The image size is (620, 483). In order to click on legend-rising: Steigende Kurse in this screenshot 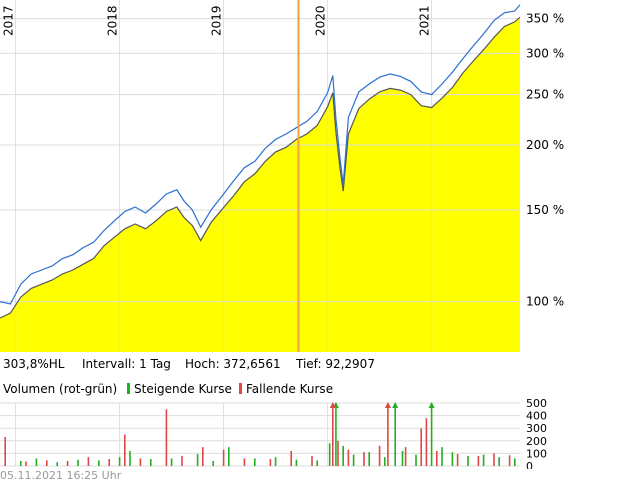, I will do `click(179, 389)`.